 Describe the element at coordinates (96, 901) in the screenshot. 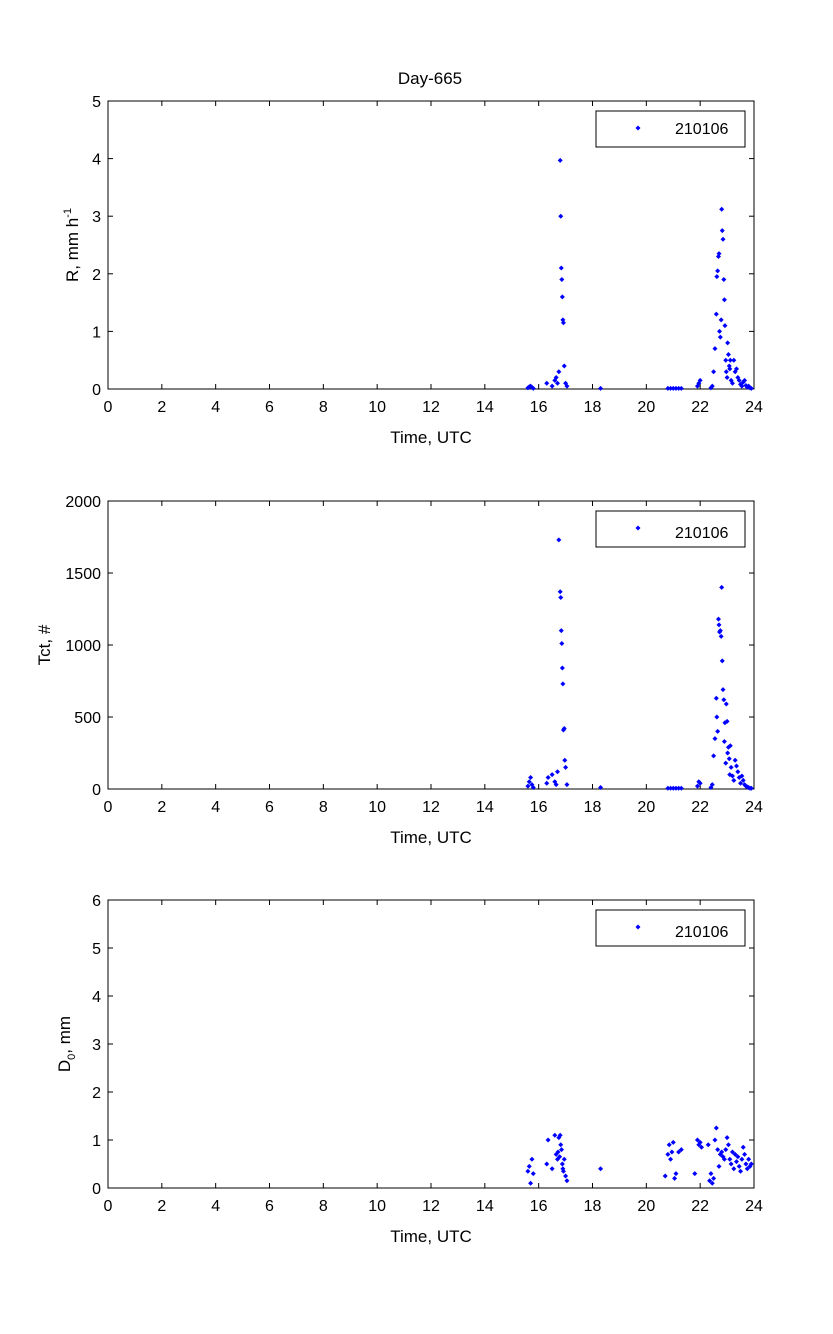

I see `y-tick-label: 6` at that location.